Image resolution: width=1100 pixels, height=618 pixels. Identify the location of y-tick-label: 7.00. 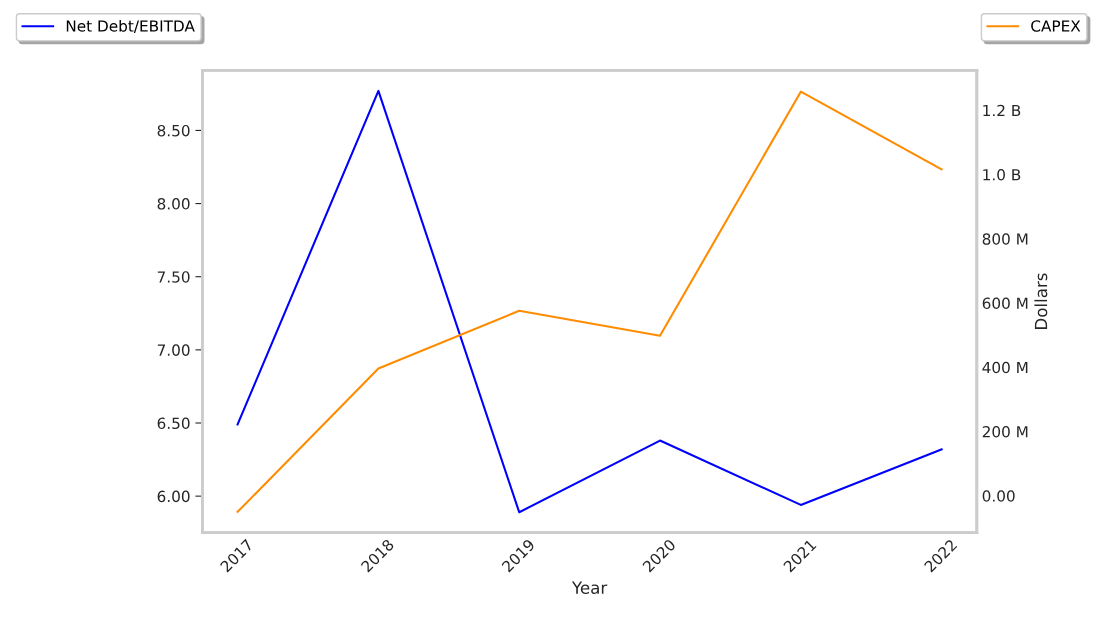
(173, 350).